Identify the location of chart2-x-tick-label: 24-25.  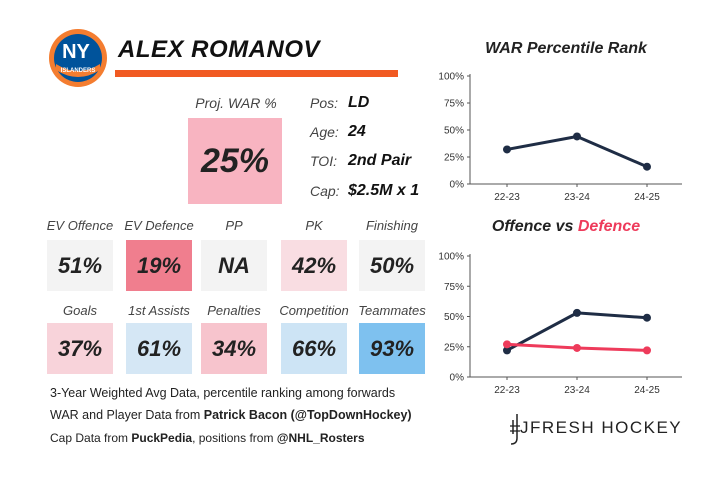
(647, 390).